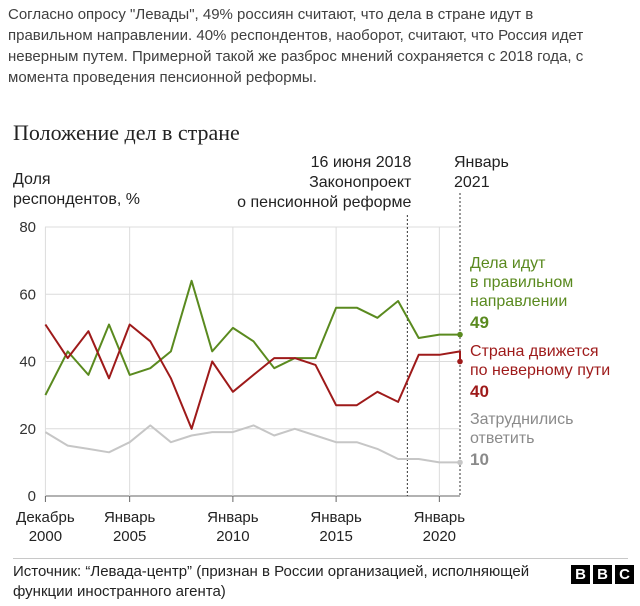  What do you see at coordinates (479, 459) in the screenshot?
I see `legend-value: 10` at bounding box center [479, 459].